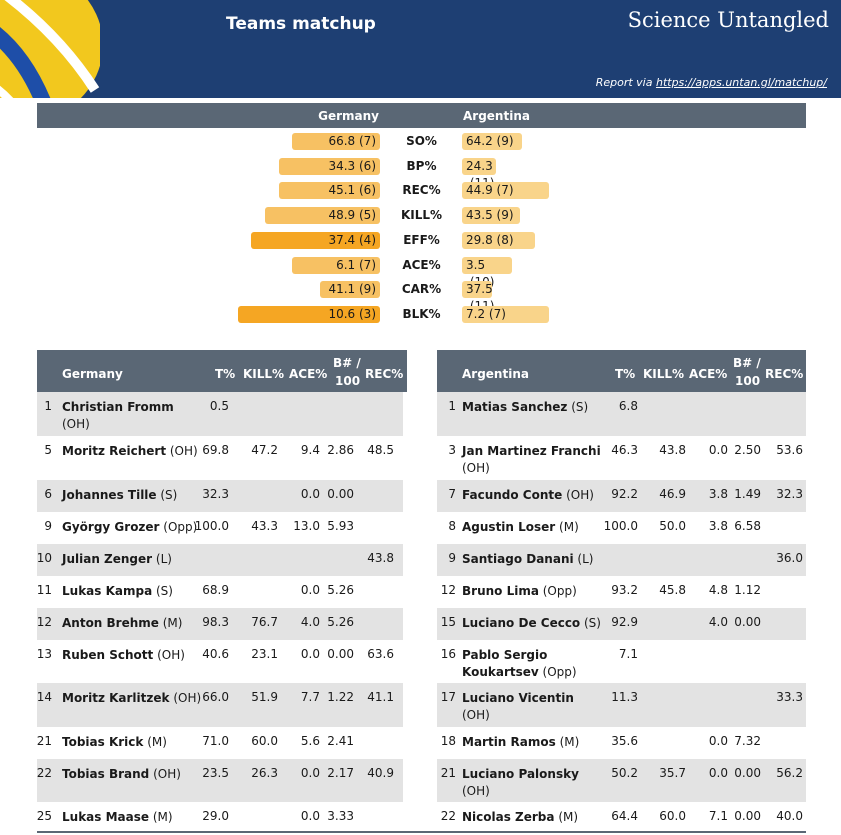 The width and height of the screenshot is (841, 835). Describe the element at coordinates (672, 494) in the screenshot. I see `cell-kill-pct: 46.9` at that location.